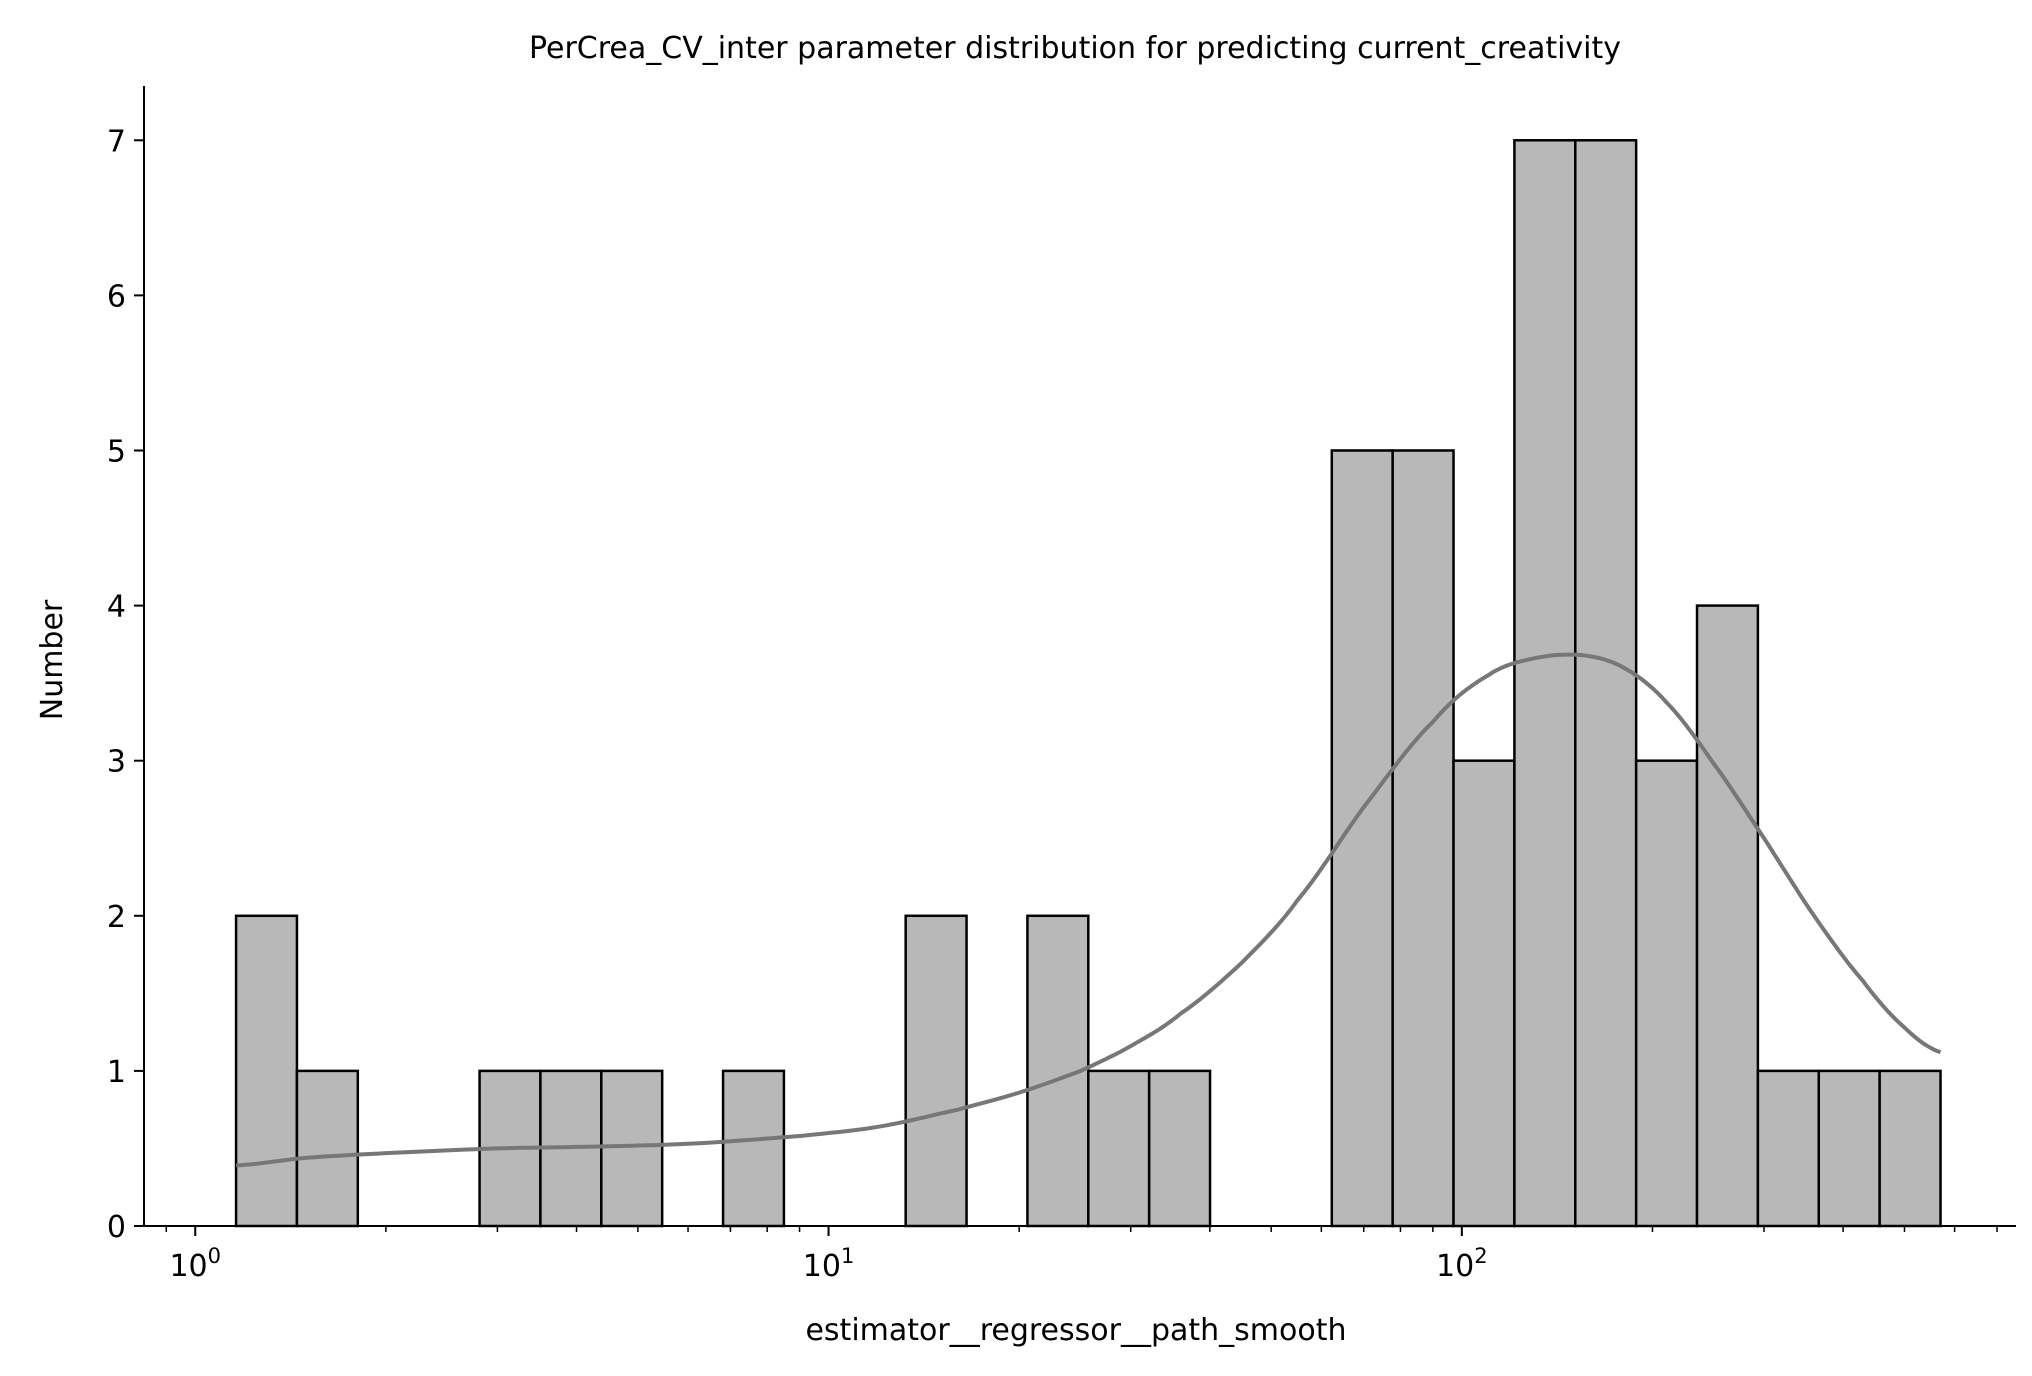 The height and width of the screenshot is (1376, 2032). Describe the element at coordinates (116, 762) in the screenshot. I see `y-tick-label: 3` at that location.